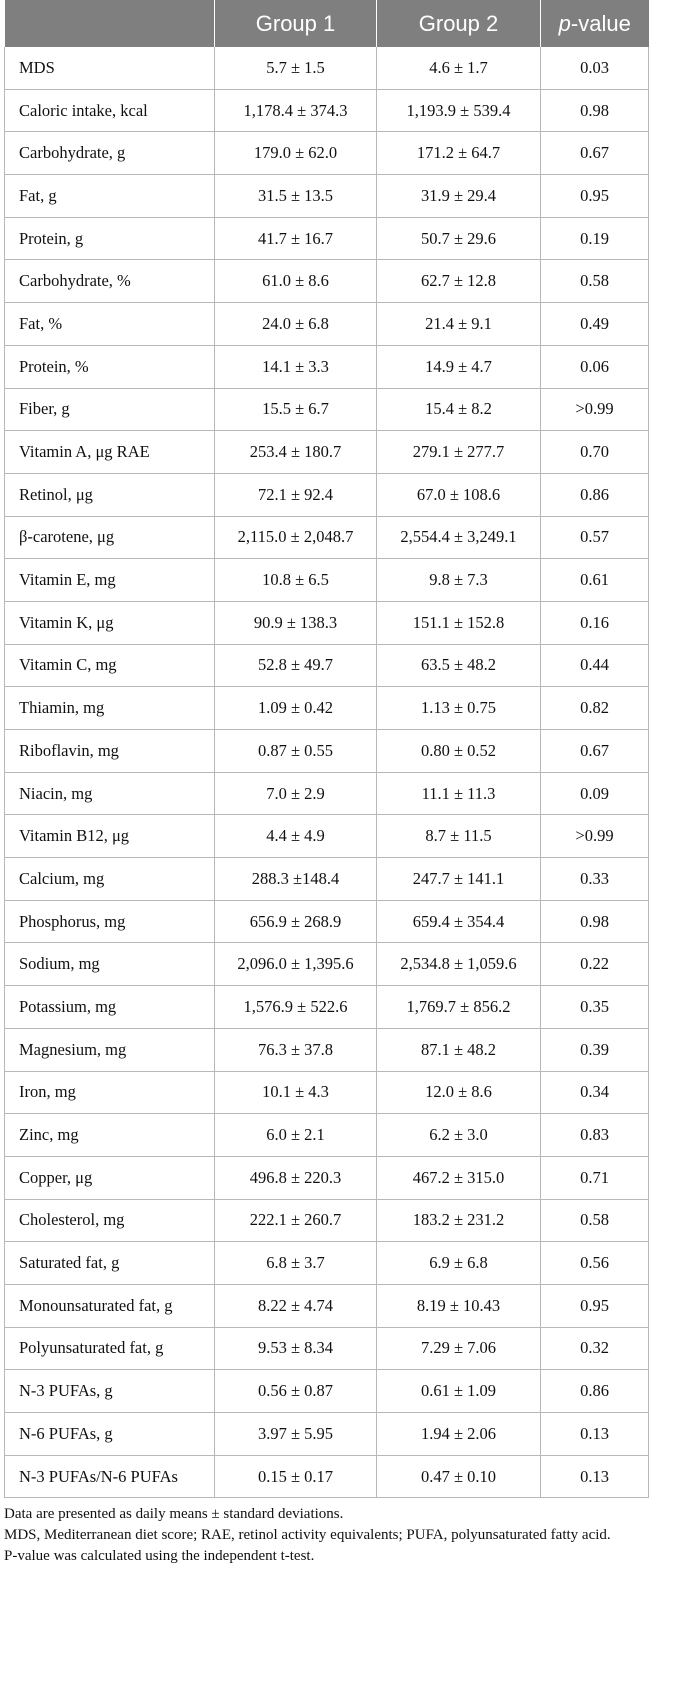 The image size is (700, 1684). What do you see at coordinates (326, 1263) in the screenshot?
I see `table-row: Saturated fat, g 6.8 ± 3.7 6.9 ± 6.8 0.56` at bounding box center [326, 1263].